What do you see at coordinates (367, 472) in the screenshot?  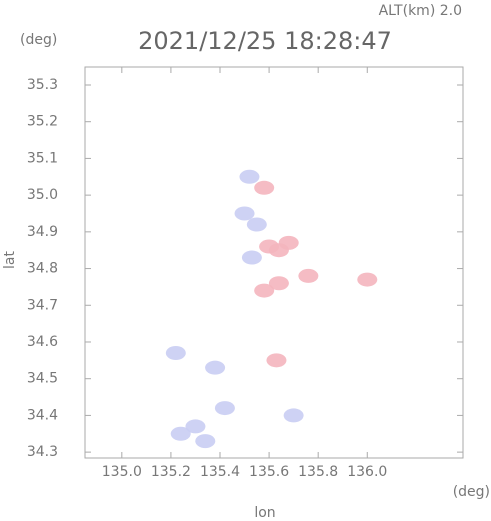 I see `x-tick-label: 136.0` at bounding box center [367, 472].